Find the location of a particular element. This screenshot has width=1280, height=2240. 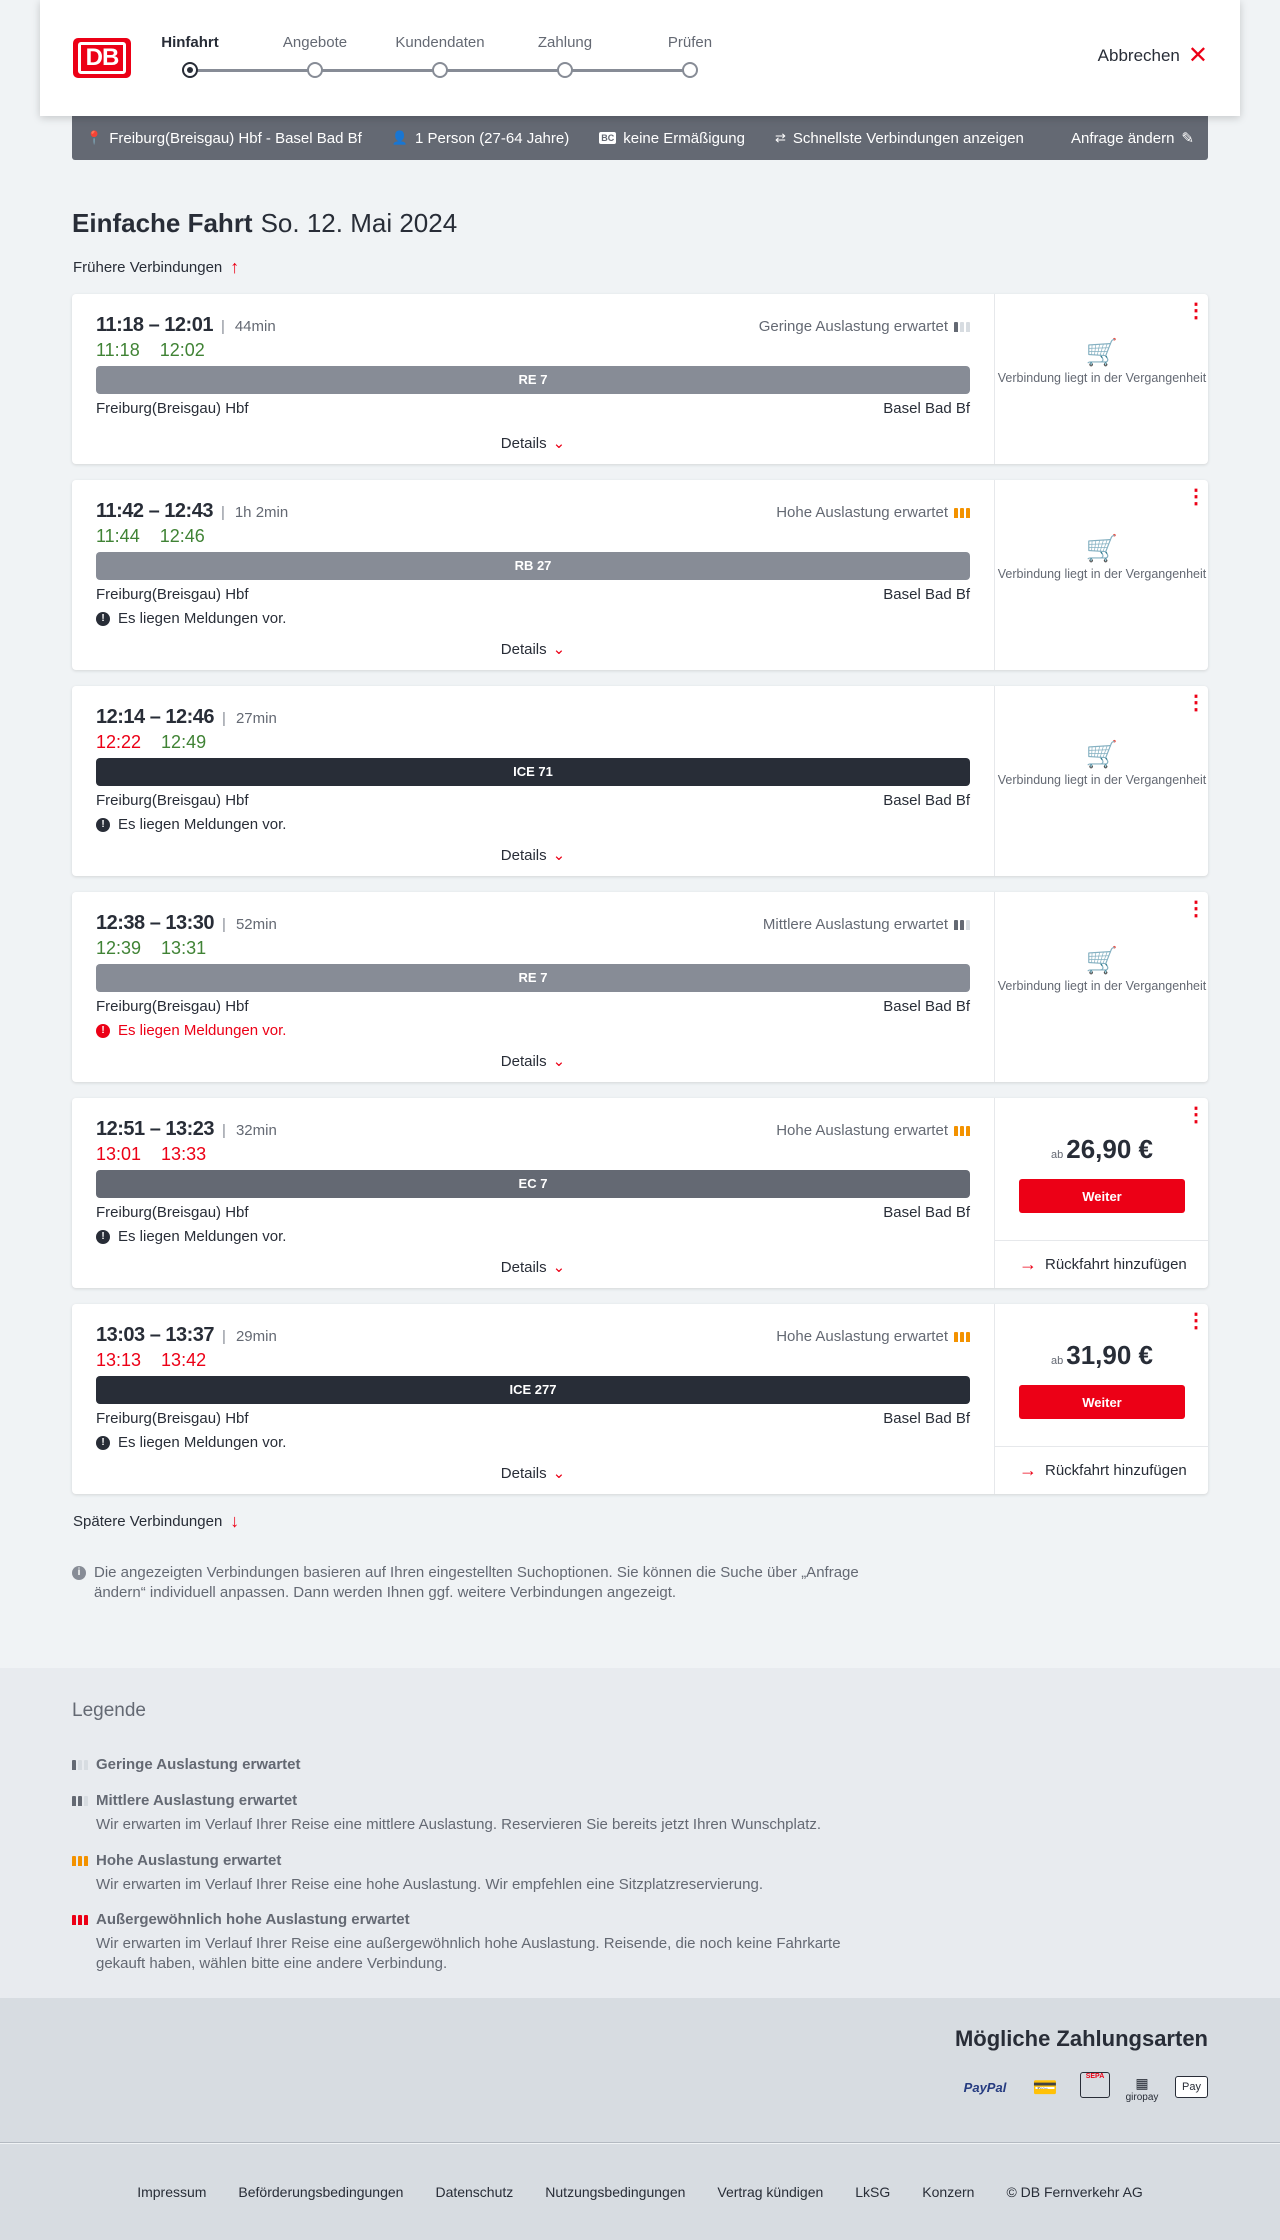

paypal-label: PayPal is located at coordinates (985, 2087).